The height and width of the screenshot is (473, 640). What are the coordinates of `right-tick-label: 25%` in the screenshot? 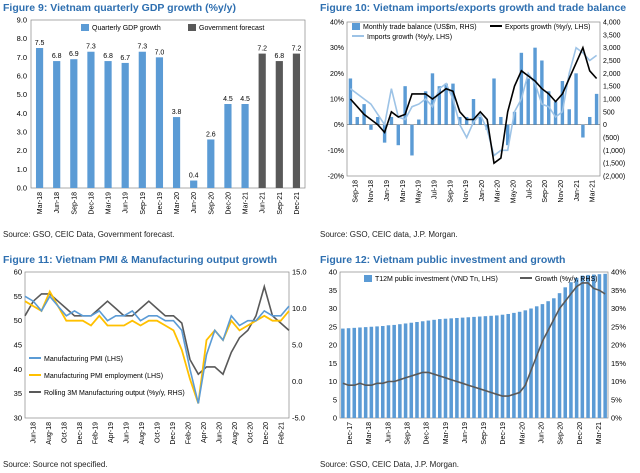 It's located at (618, 326).